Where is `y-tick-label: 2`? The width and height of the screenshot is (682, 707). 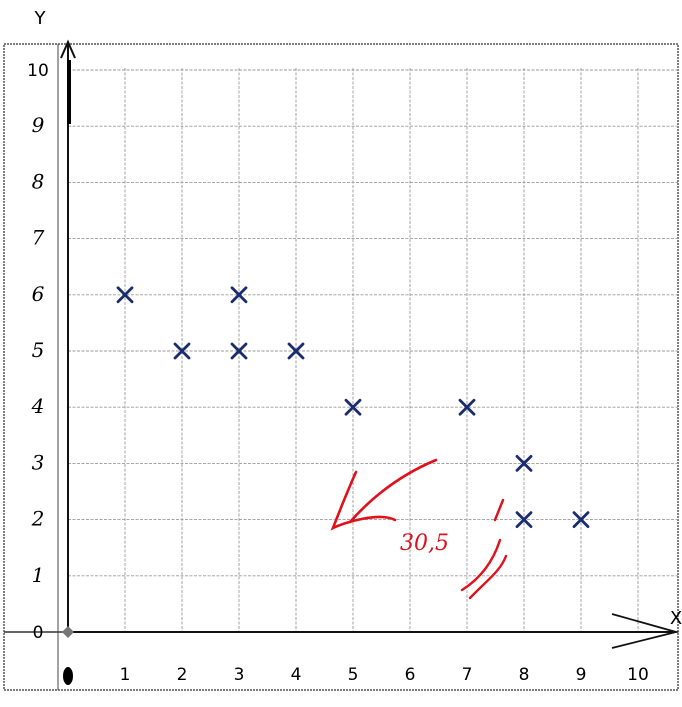 y-tick-label: 2 is located at coordinates (38, 519).